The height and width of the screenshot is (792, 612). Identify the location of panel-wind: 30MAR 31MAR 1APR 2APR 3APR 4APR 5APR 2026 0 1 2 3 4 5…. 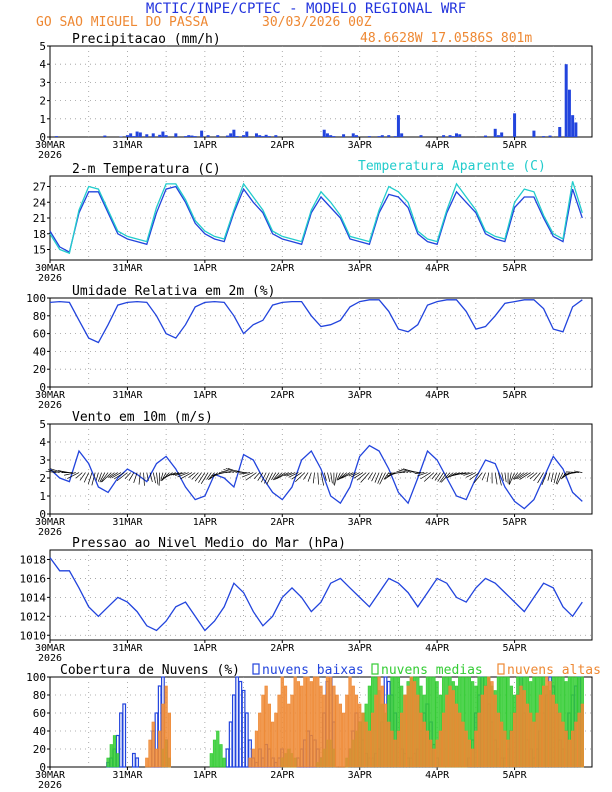
(314, 474).